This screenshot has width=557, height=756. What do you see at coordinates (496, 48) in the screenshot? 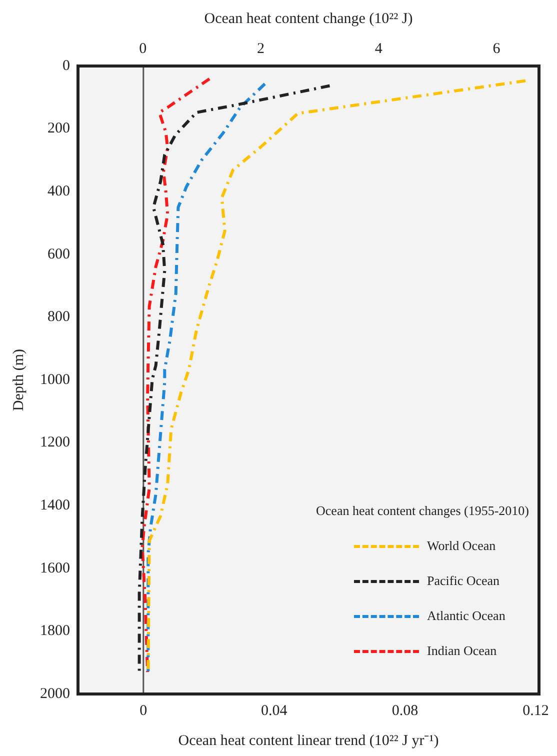
I see `x2-tick-label: 6` at bounding box center [496, 48].